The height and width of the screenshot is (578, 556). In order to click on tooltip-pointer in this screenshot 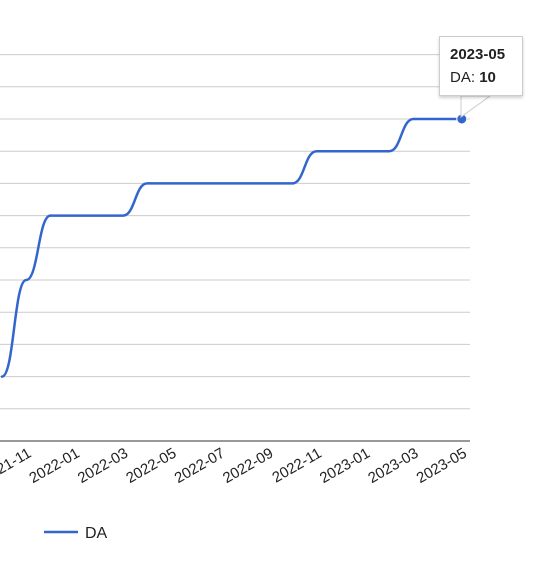, I will do `click(476, 106)`.